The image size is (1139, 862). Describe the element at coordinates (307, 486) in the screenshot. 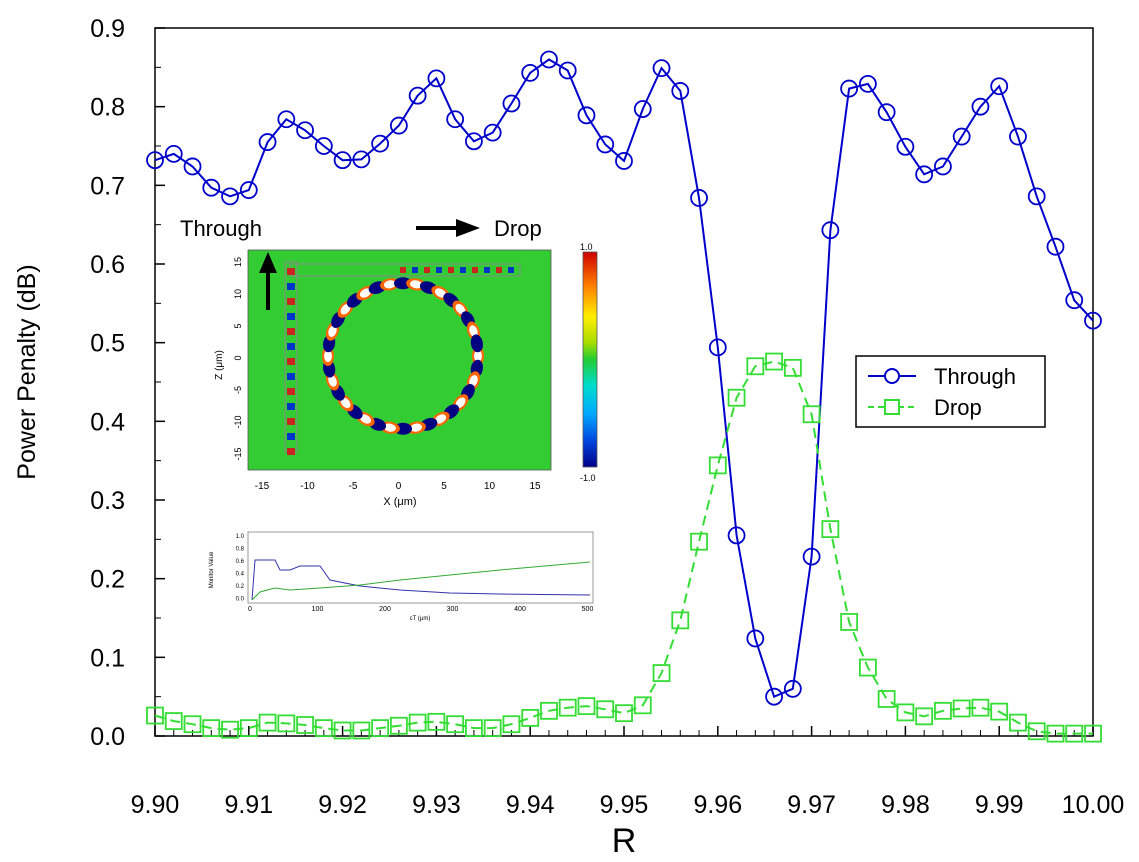

I see `map-x-tick-label: -10` at that location.